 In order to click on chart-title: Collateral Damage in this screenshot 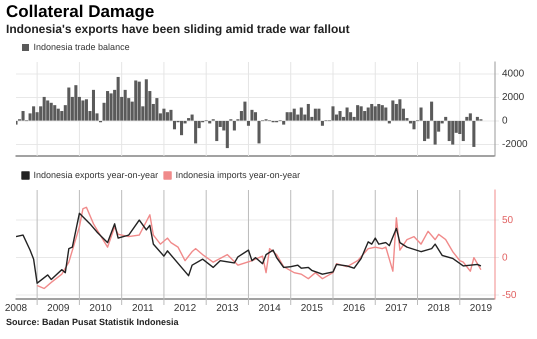, I will do `click(81, 12)`.